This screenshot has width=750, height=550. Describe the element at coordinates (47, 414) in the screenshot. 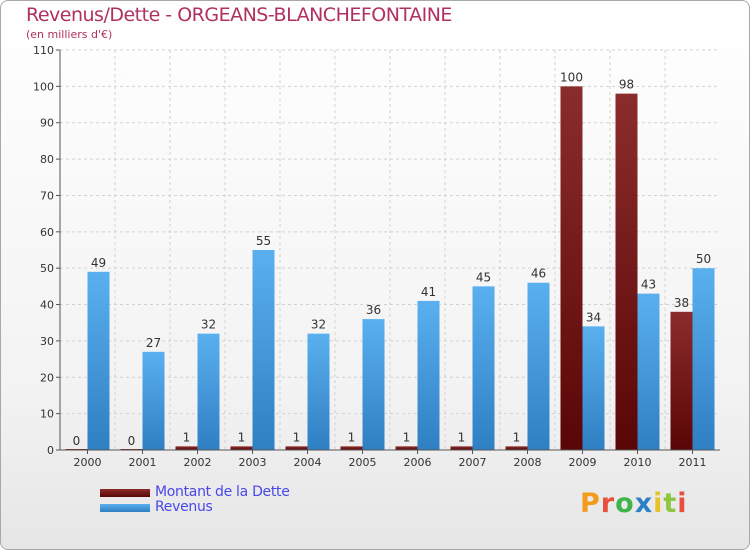

I see `y-tick-label: 10` at that location.